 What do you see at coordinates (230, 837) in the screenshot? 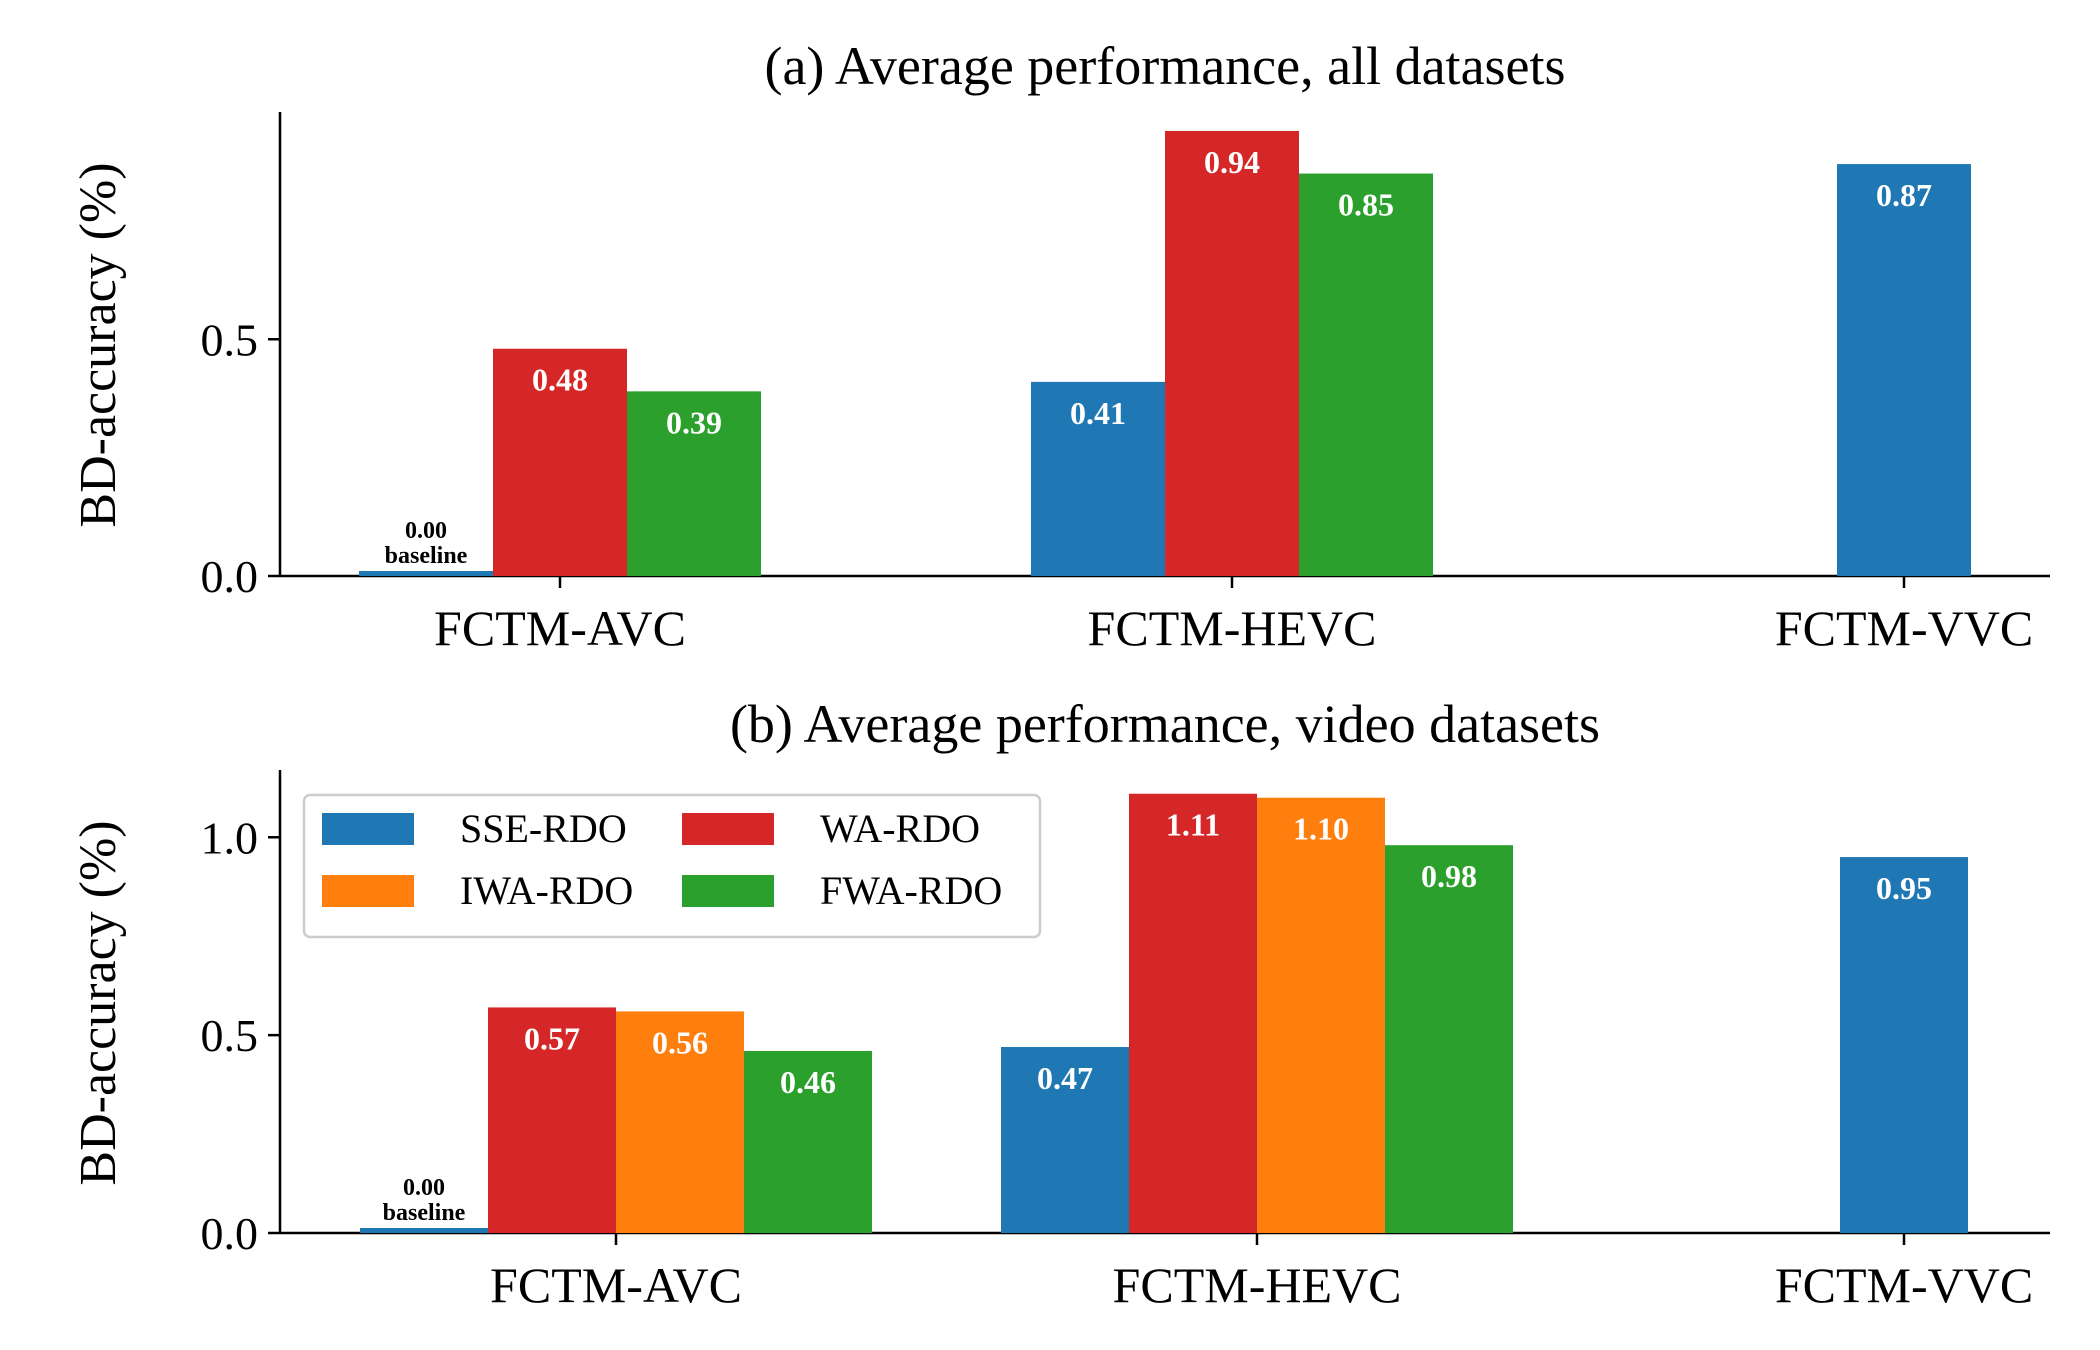
I see `y-tick-label: 1.0` at bounding box center [230, 837].